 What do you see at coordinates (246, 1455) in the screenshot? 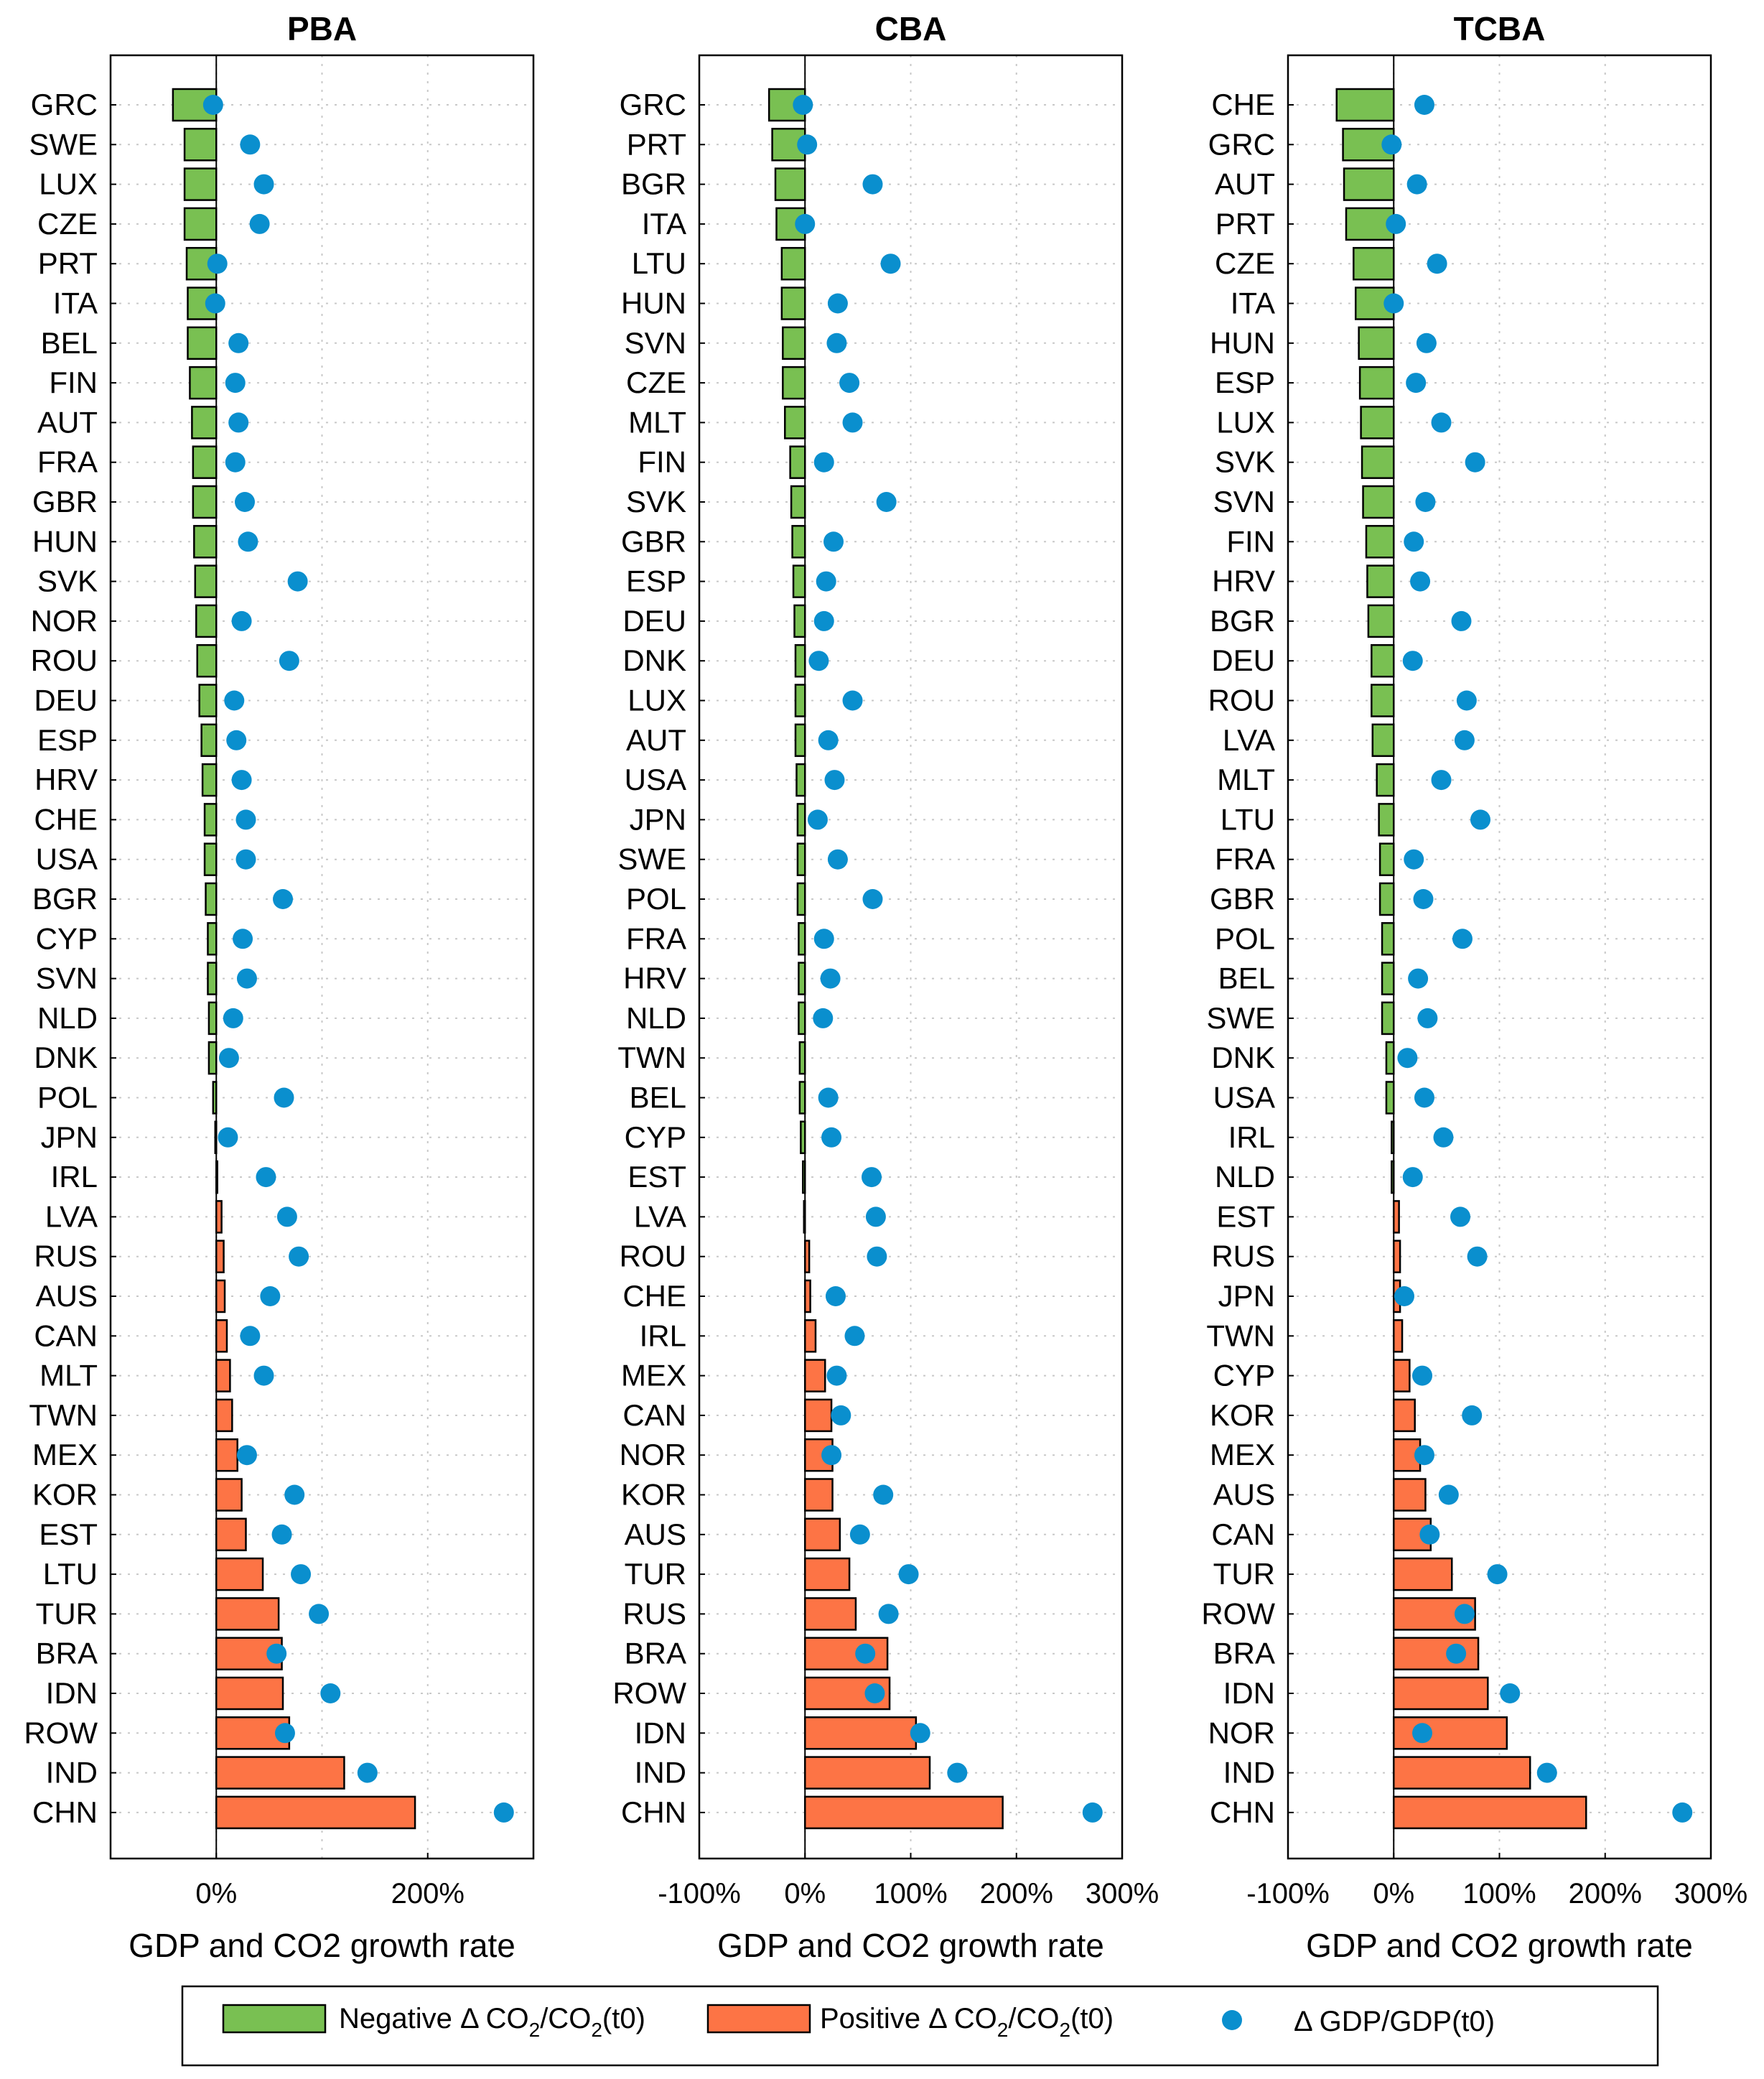
I see `dot-mex` at bounding box center [246, 1455].